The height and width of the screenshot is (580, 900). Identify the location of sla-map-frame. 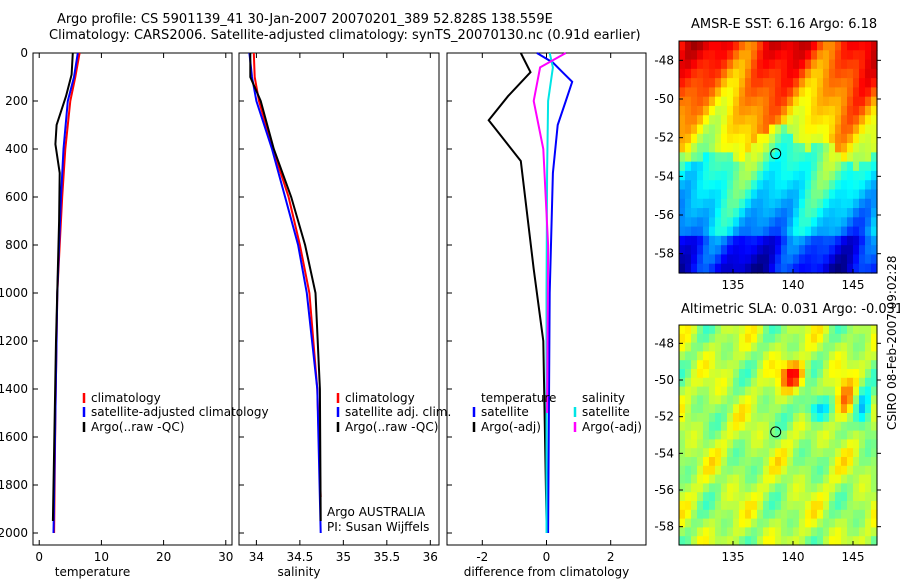
(778, 435).